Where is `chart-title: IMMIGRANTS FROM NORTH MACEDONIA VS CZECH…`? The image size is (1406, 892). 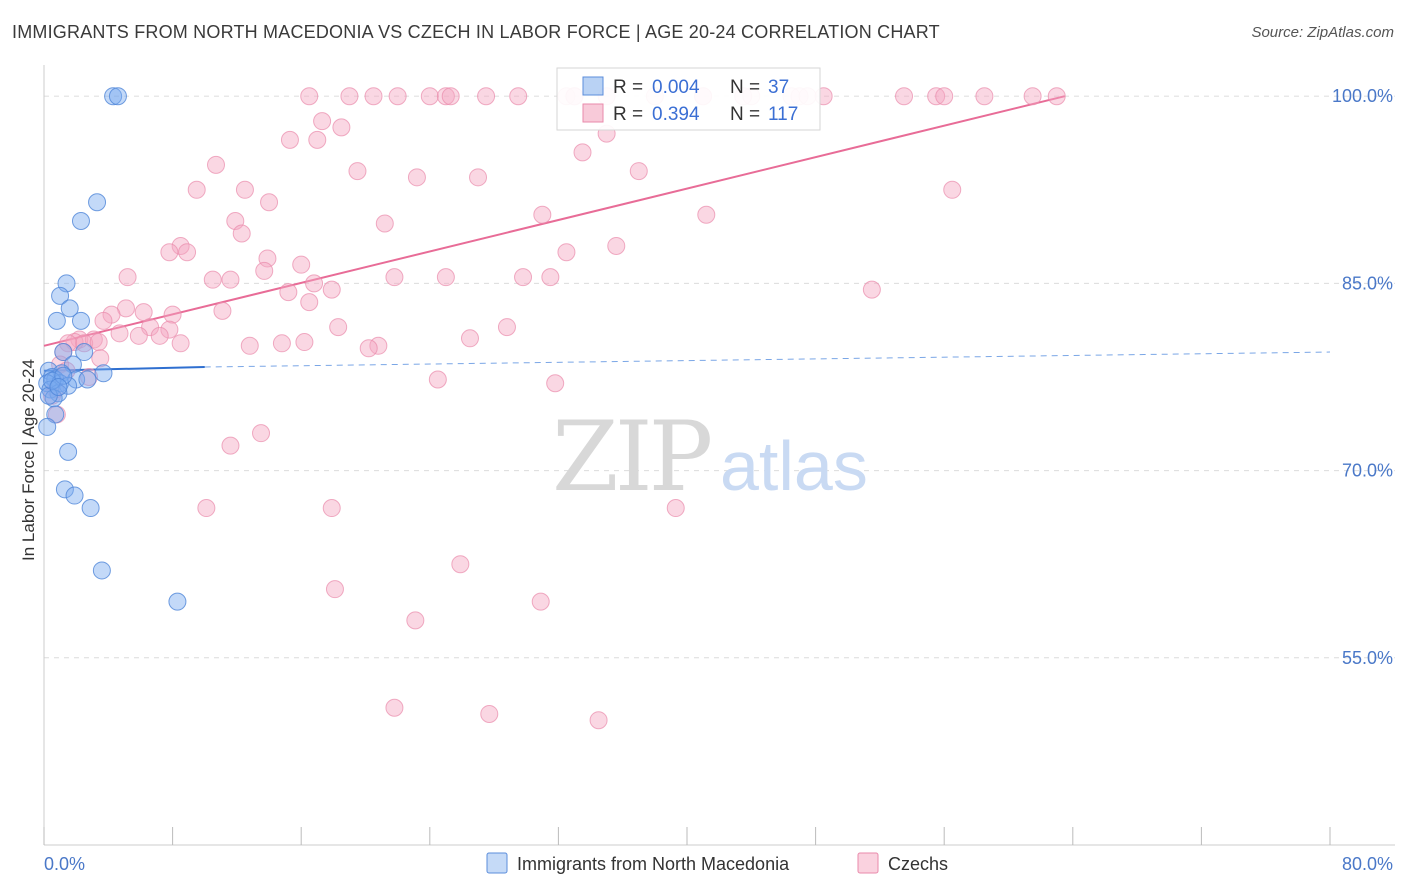 chart-title: IMMIGRANTS FROM NORTH MACEDONIA VS CZECH… is located at coordinates (476, 32).